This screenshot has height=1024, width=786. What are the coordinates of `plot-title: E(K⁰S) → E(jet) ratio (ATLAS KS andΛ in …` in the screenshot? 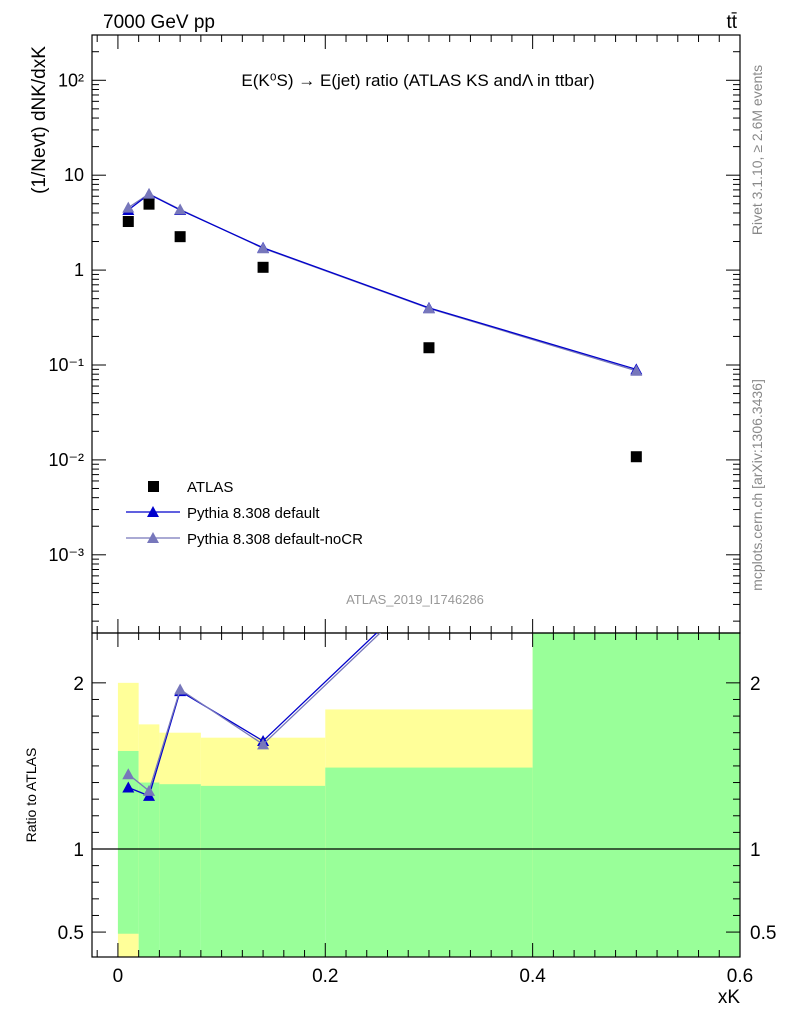 It's located at (417, 80).